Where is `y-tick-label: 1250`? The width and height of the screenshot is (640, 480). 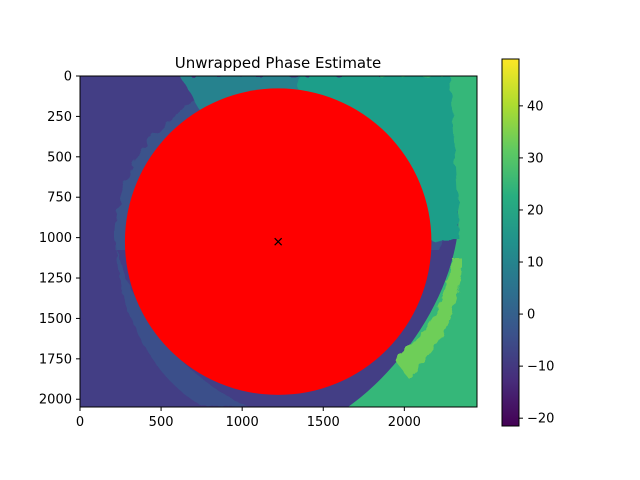
y-tick-label: 1250 is located at coordinates (55, 279).